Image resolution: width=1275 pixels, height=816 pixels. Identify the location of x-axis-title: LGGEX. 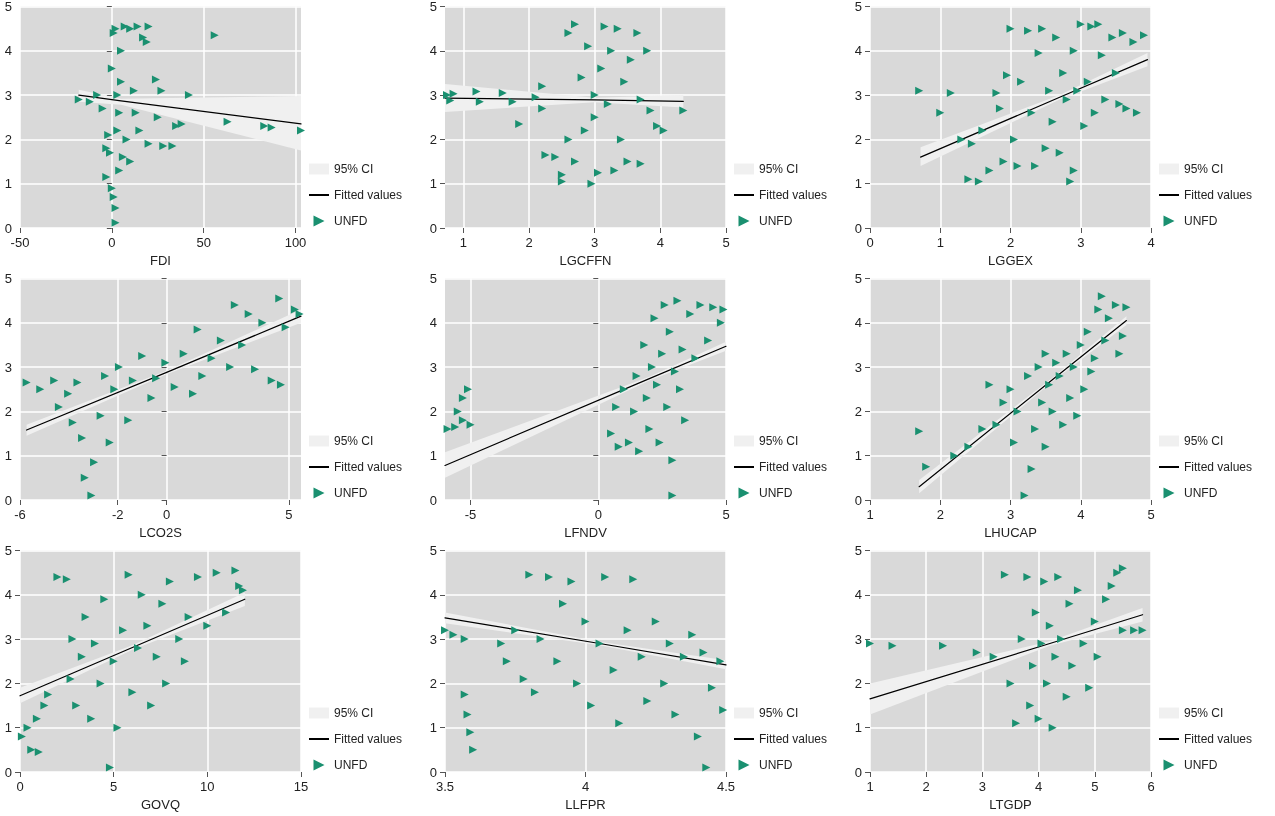
(1011, 260).